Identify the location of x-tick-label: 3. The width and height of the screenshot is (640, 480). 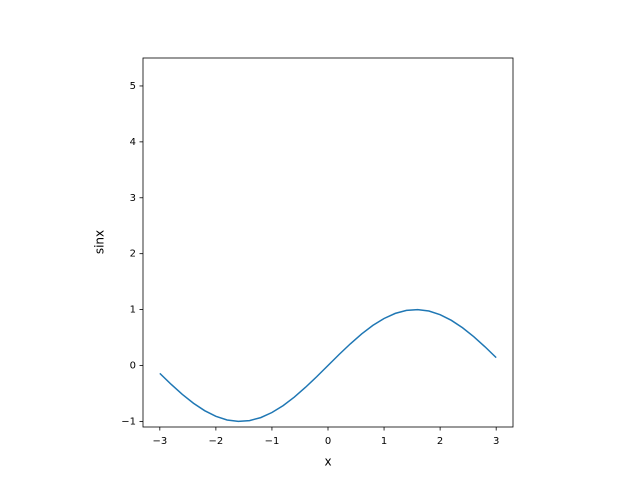
(496, 441).